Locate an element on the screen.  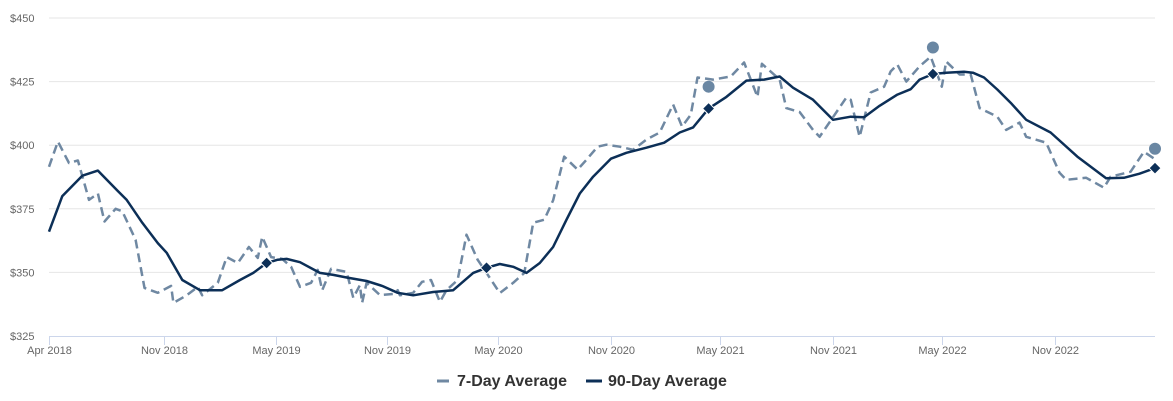
y-axis-ticks: $325 $350 $375 $400 $425 $450 is located at coordinates (22, 178).